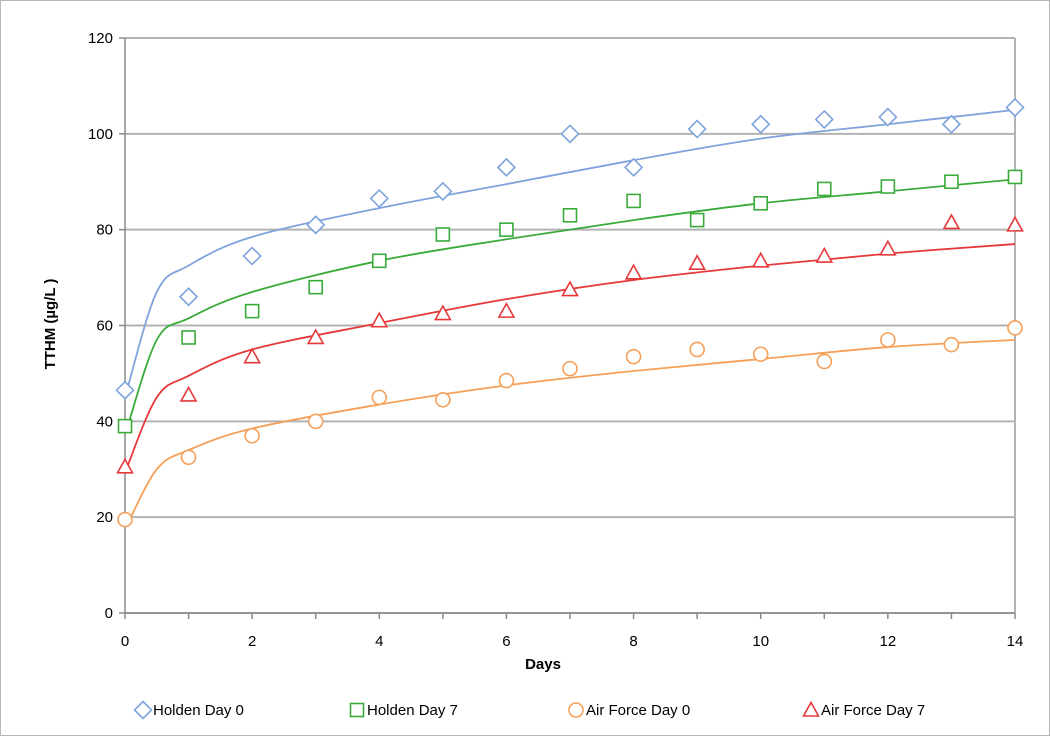 This screenshot has width=1050, height=740. Describe the element at coordinates (109, 613) in the screenshot. I see `y-tick-label: 0` at that location.